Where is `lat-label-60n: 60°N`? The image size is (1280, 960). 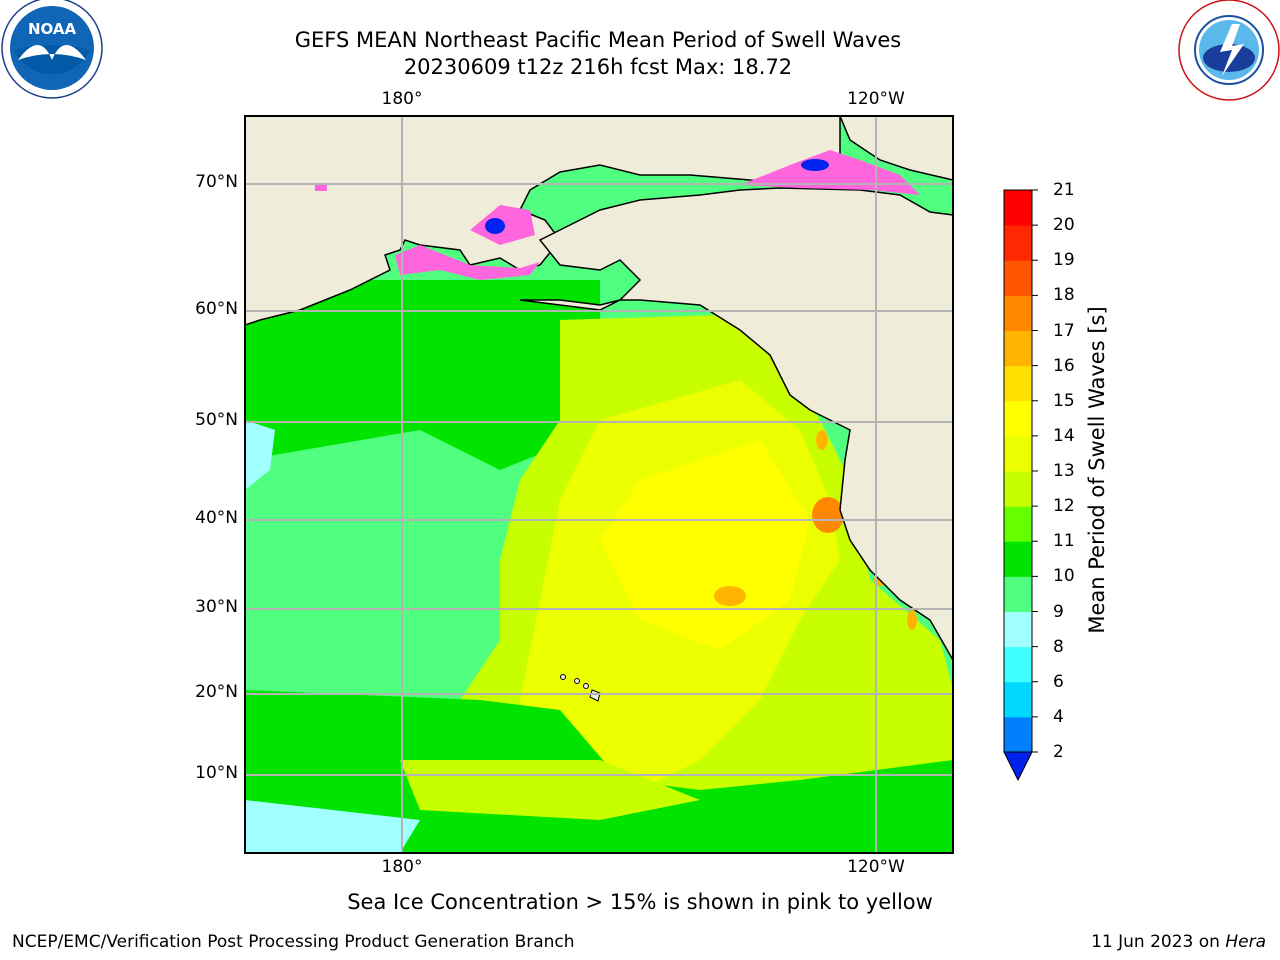 lat-label-60n: 60°N is located at coordinates (216, 309).